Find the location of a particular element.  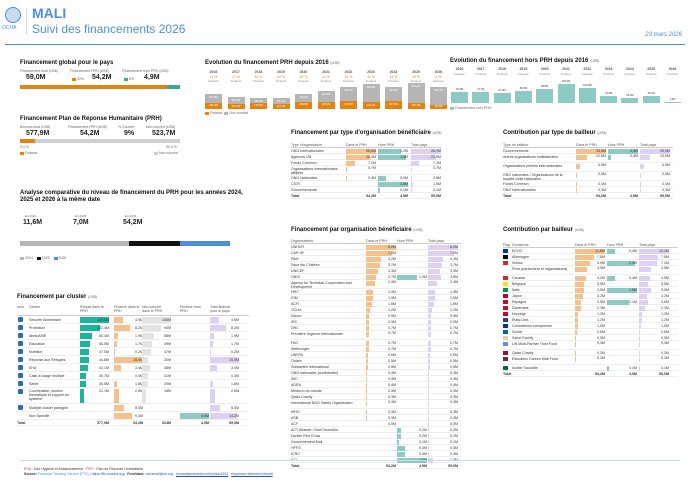

hors-bar-label: 90,8M is located at coordinates (545, 87).